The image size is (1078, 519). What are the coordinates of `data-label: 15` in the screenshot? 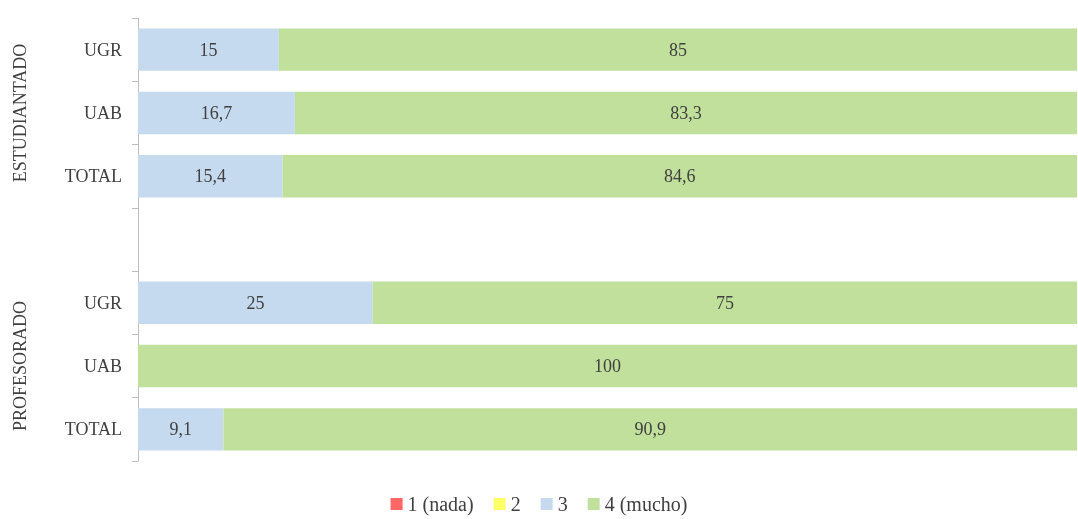 It's located at (208, 49).